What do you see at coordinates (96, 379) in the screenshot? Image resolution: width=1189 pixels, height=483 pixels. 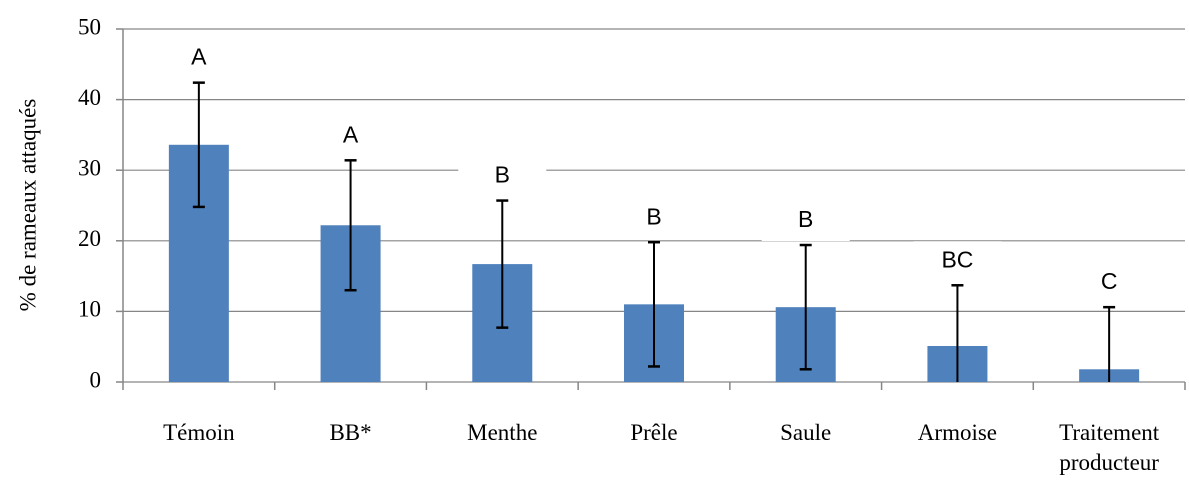 I see `y-tick-label: 0` at bounding box center [96, 379].